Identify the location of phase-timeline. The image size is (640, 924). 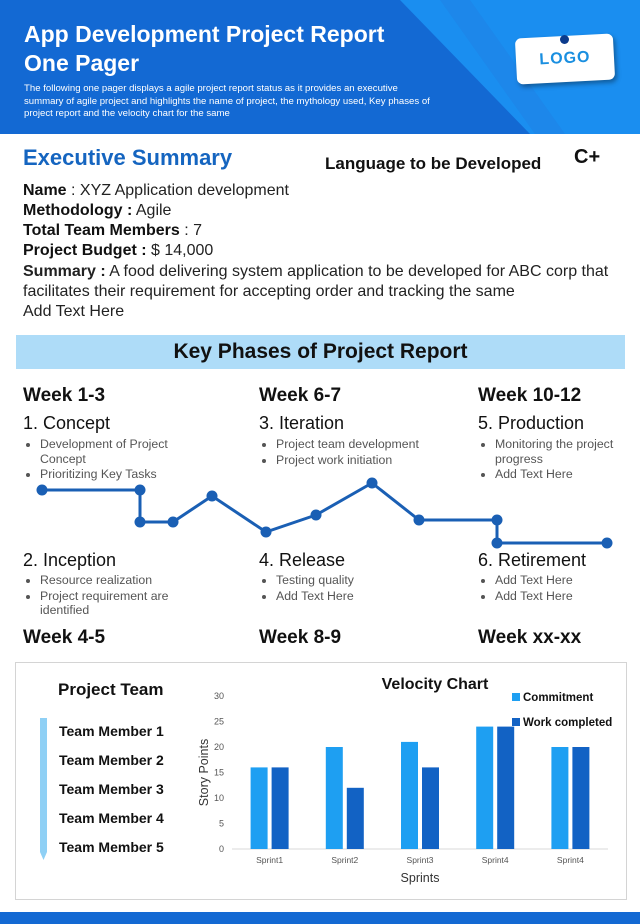
(324, 513).